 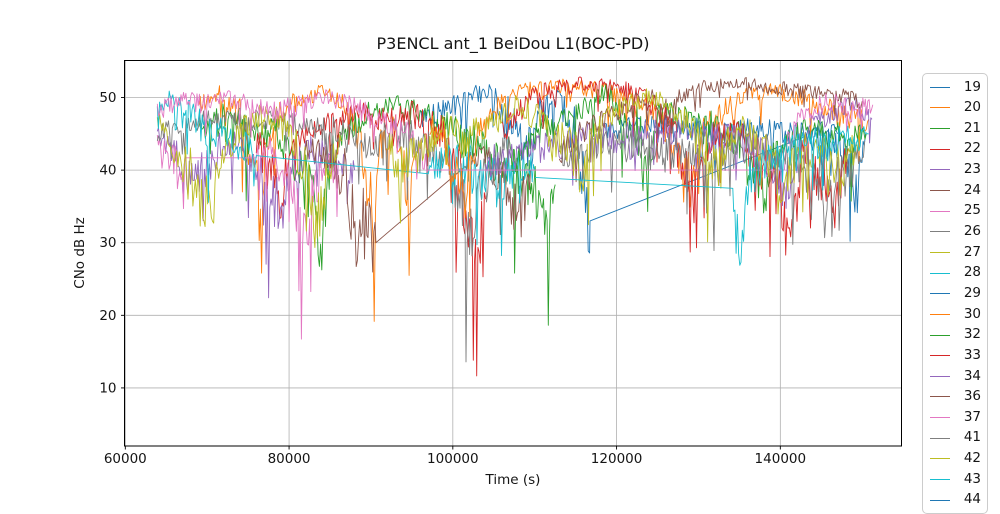 What do you see at coordinates (955, 273) in the screenshot?
I see `legend-item-28: 28` at bounding box center [955, 273].